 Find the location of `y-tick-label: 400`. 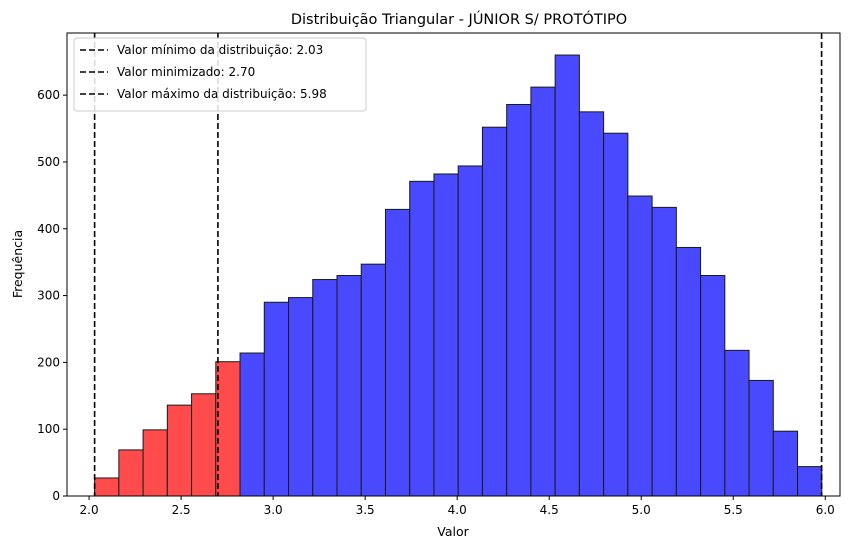

y-tick-label: 400 is located at coordinates (48, 229).